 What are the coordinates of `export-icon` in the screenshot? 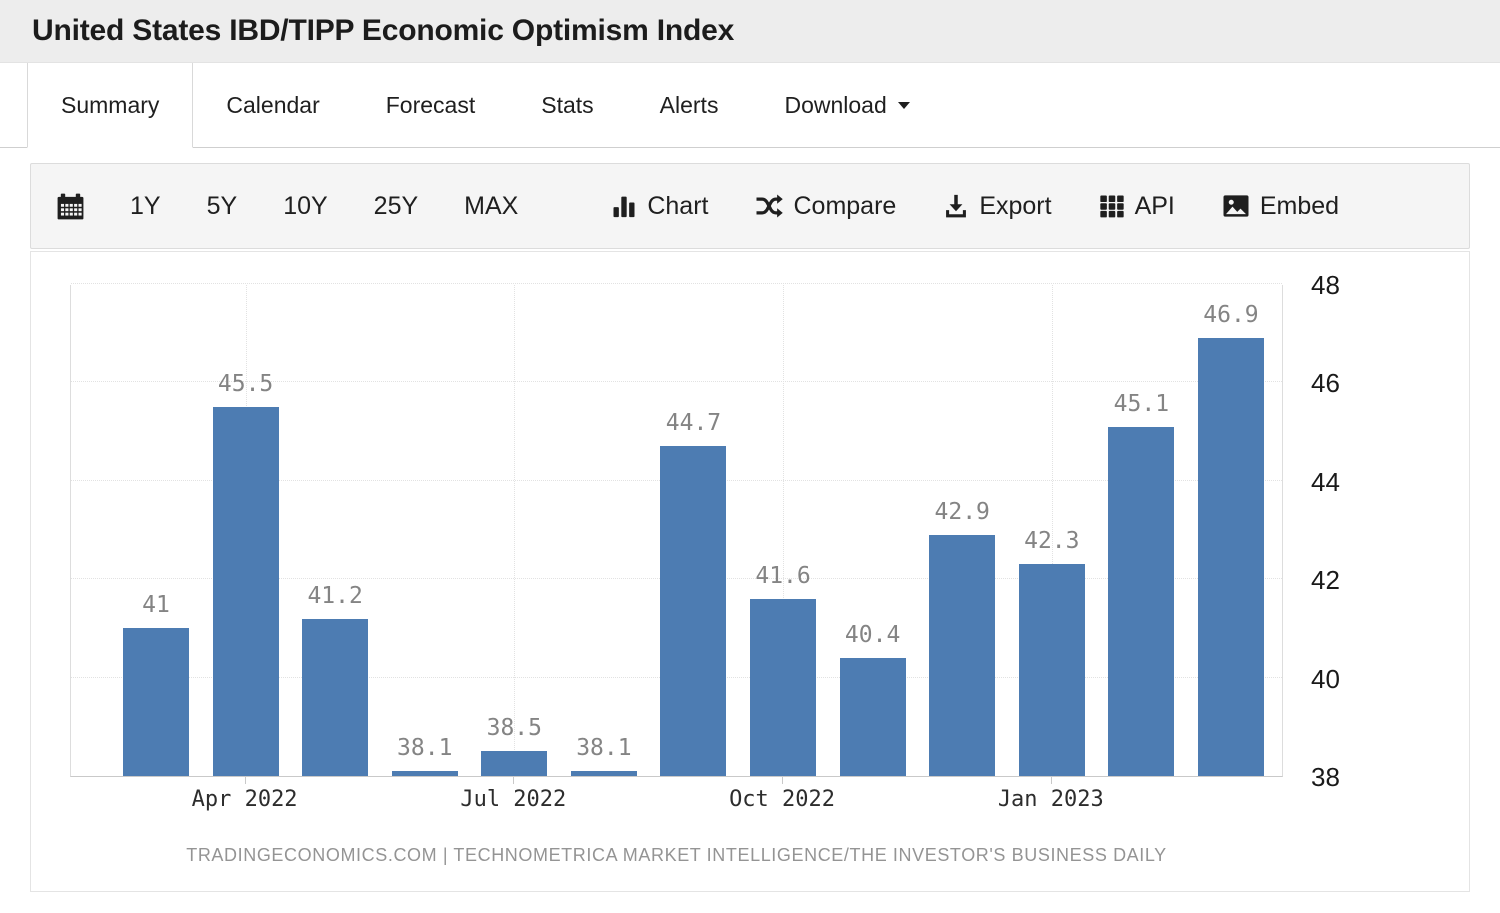 It's located at (956, 206).